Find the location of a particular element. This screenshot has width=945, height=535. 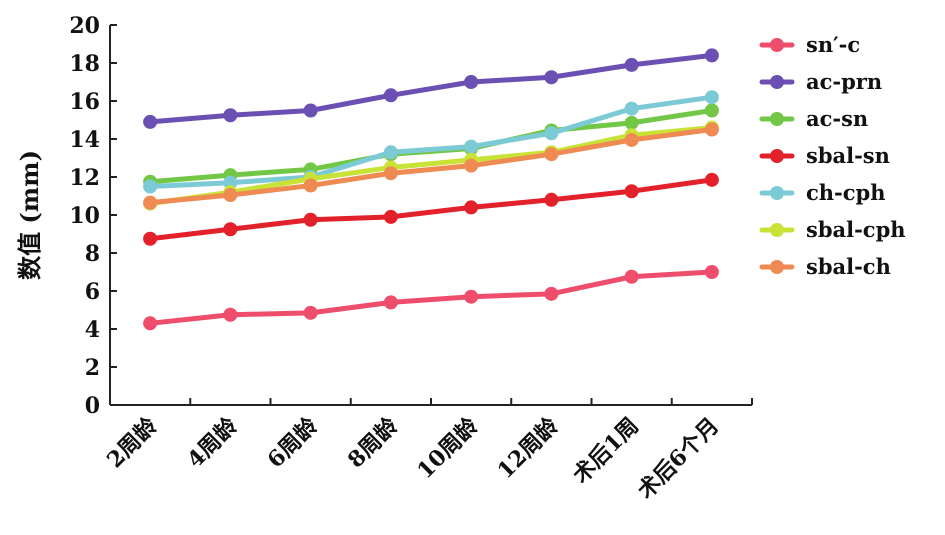

y-tick-label: 16 is located at coordinates (84, 102).